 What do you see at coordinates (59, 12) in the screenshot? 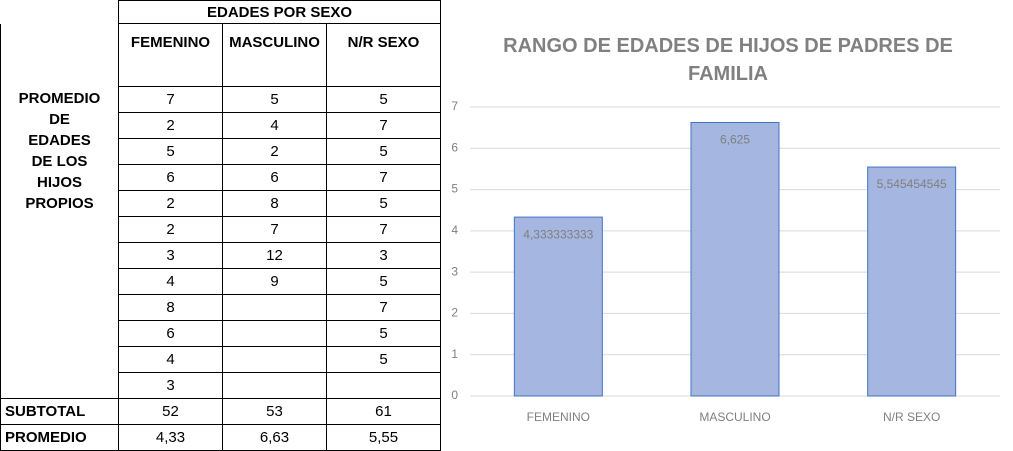
I see `blank-cell` at bounding box center [59, 12].